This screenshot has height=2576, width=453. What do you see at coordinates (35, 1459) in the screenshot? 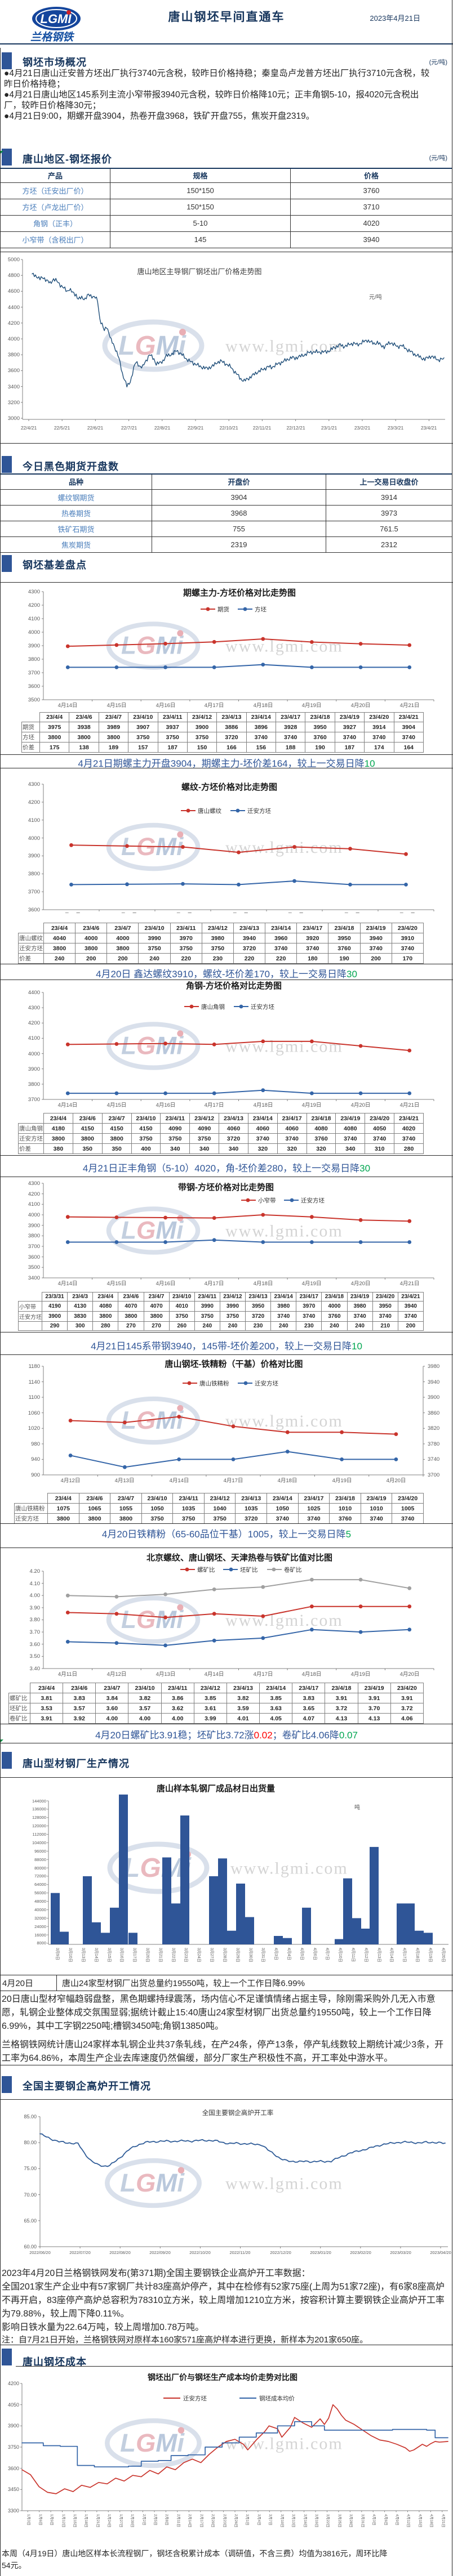
I see `svg-text: 940` at bounding box center [35, 1459].